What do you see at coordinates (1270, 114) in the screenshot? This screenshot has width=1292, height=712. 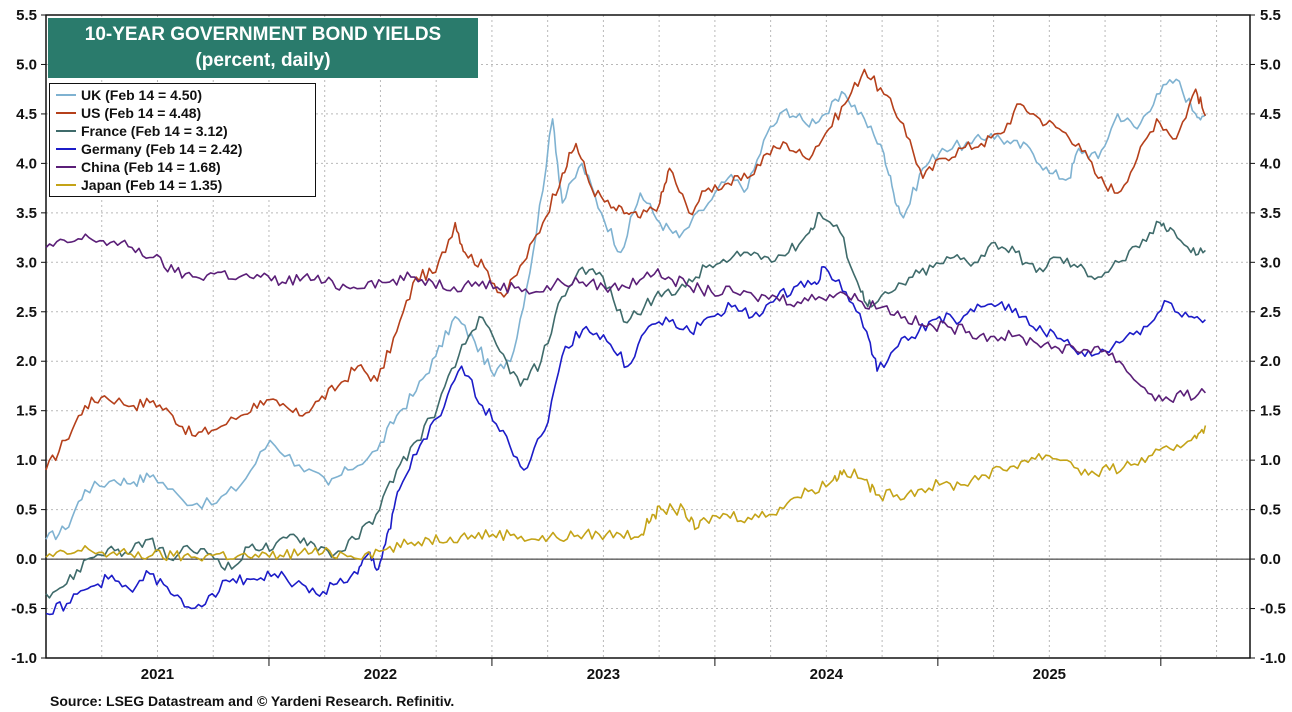 I see `y-tick-label-right: 4.5` at bounding box center [1270, 114].